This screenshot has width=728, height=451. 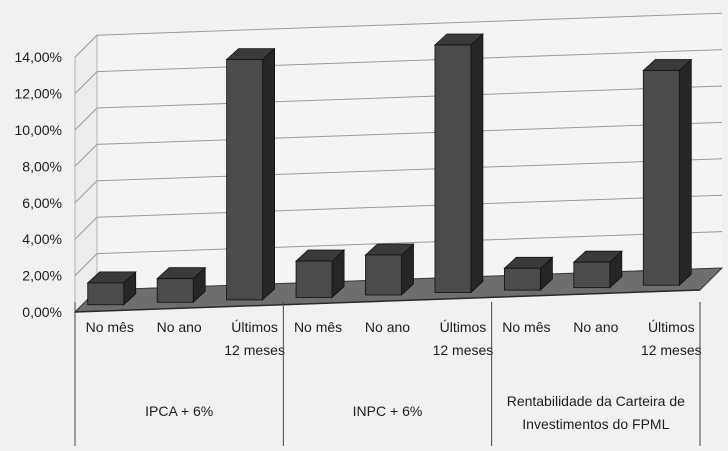 What do you see at coordinates (388, 411) in the screenshot?
I see `group-label: INPC + 6%` at bounding box center [388, 411].